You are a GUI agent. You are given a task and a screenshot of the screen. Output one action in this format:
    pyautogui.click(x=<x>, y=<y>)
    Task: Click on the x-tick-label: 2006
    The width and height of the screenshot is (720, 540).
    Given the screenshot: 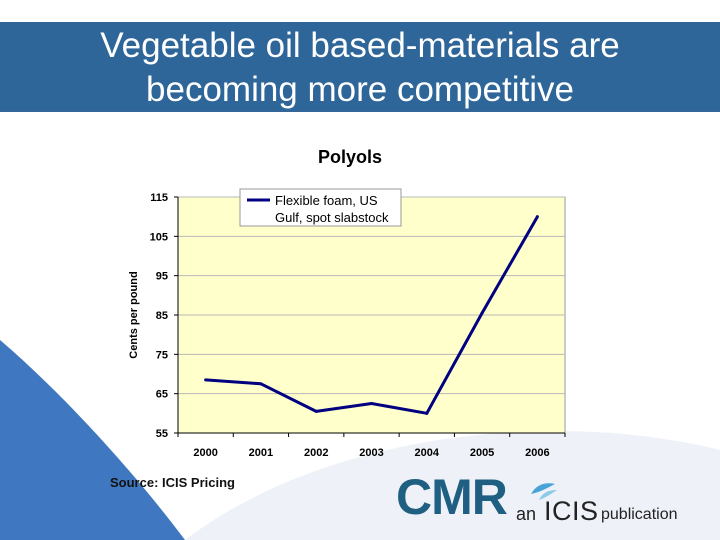 What is the action you would take?
    pyautogui.click(x=537, y=453)
    